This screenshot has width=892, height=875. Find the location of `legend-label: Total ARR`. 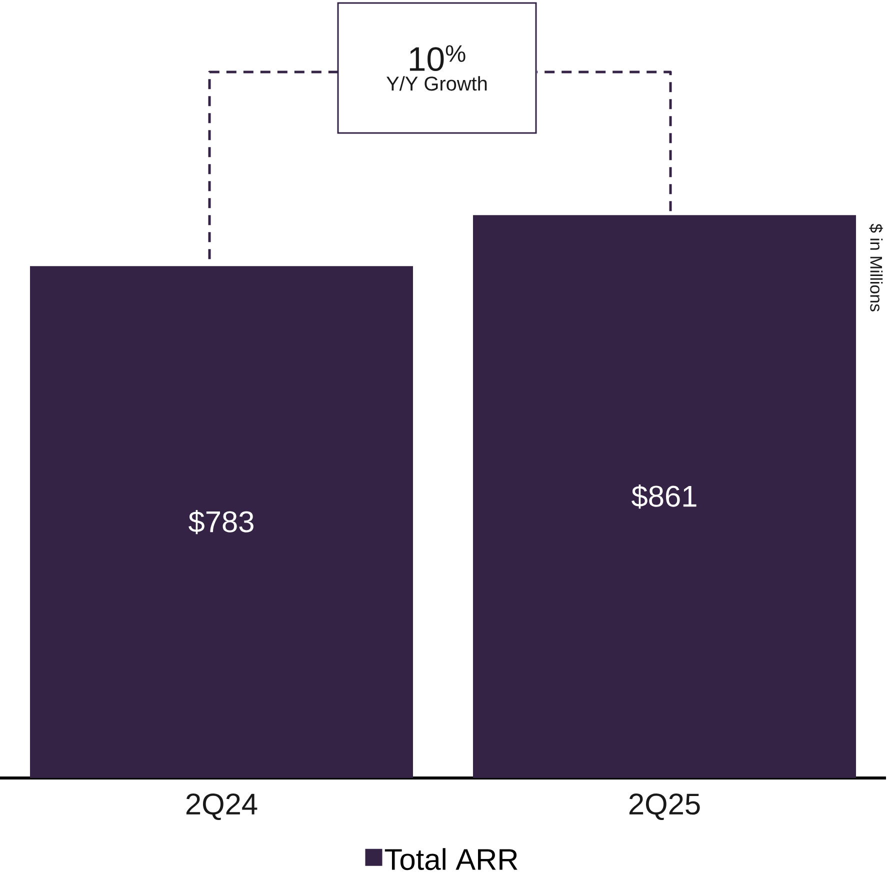

legend-label: Total ARR is located at coordinates (451, 859).